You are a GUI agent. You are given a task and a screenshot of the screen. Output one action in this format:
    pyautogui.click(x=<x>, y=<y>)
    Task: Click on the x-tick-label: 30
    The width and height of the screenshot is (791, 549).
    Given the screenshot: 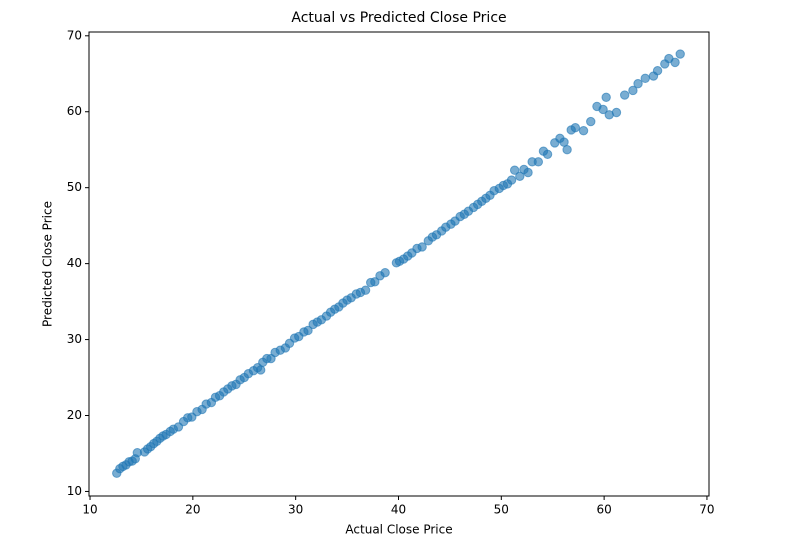 What is the action you would take?
    pyautogui.click(x=295, y=510)
    